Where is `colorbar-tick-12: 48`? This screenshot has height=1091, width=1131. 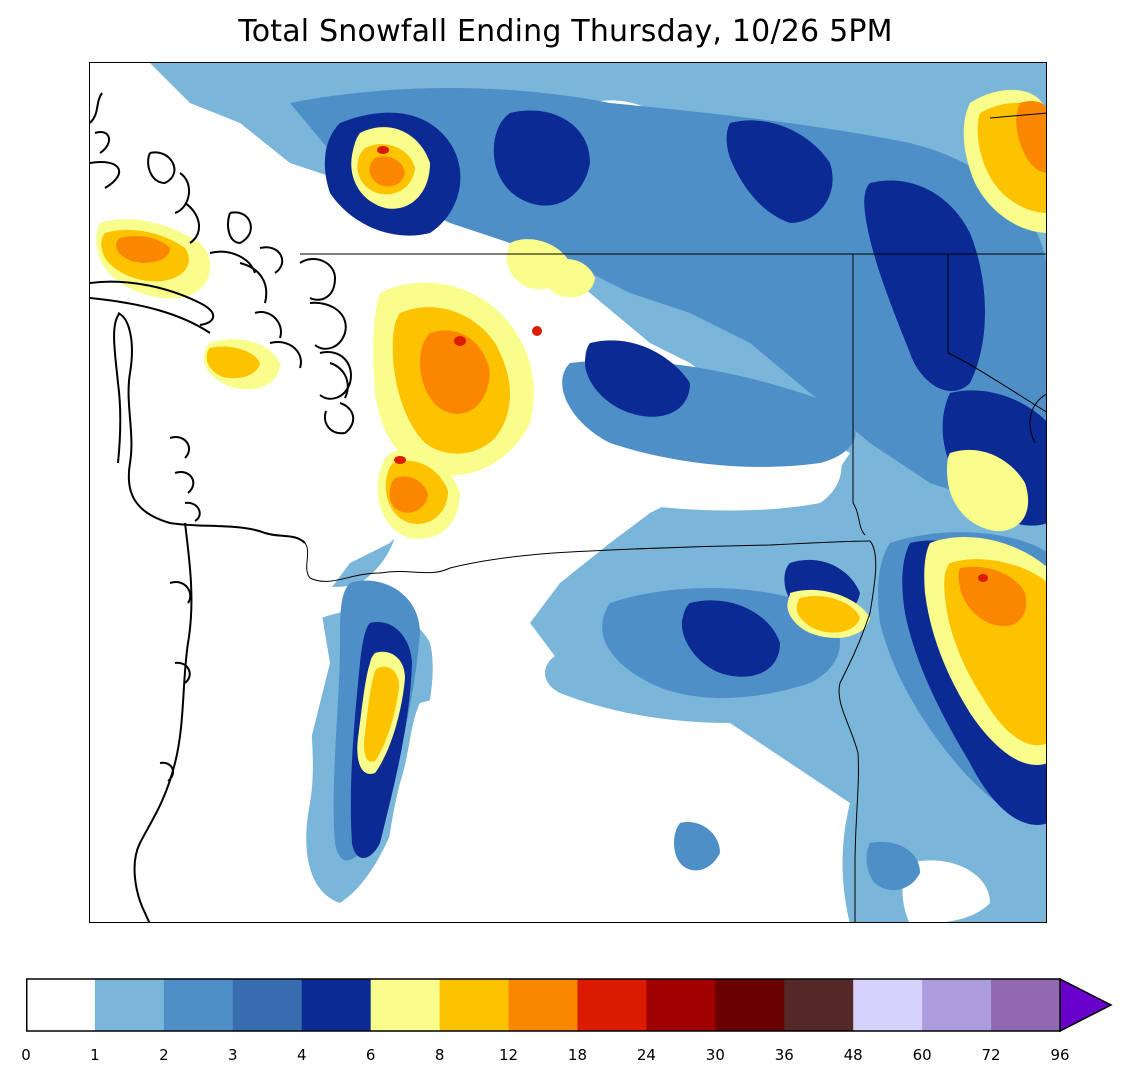
colorbar-tick-12: 48 is located at coordinates (853, 1055).